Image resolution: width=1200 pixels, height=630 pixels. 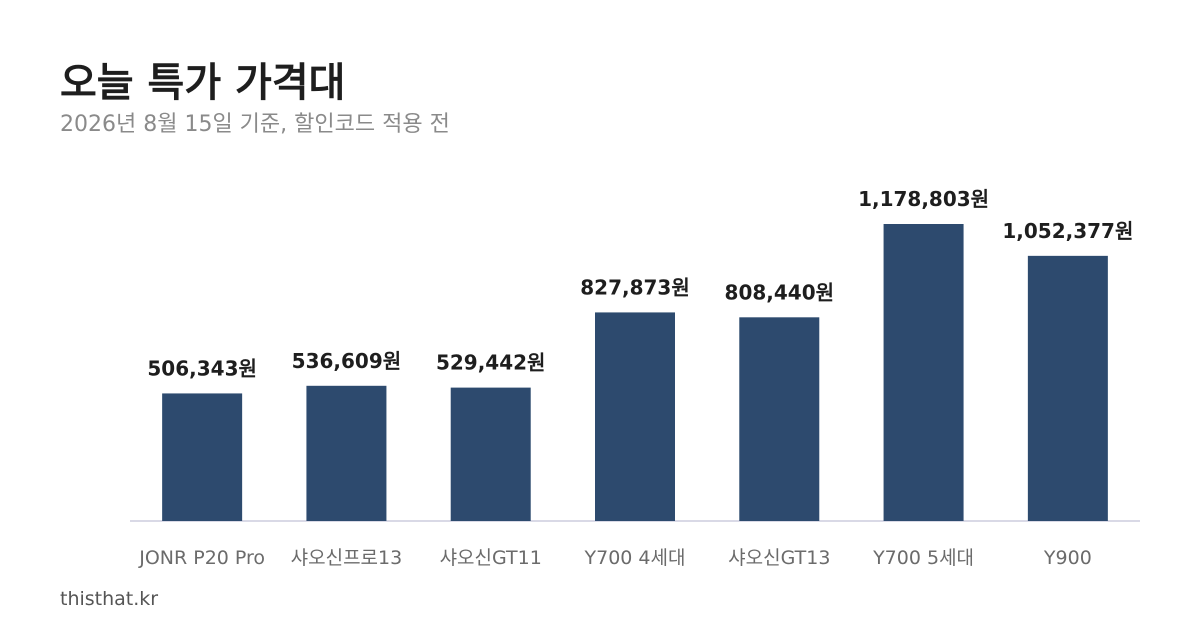 I want to click on bar-value-label: 506,343원, so click(x=202, y=368).